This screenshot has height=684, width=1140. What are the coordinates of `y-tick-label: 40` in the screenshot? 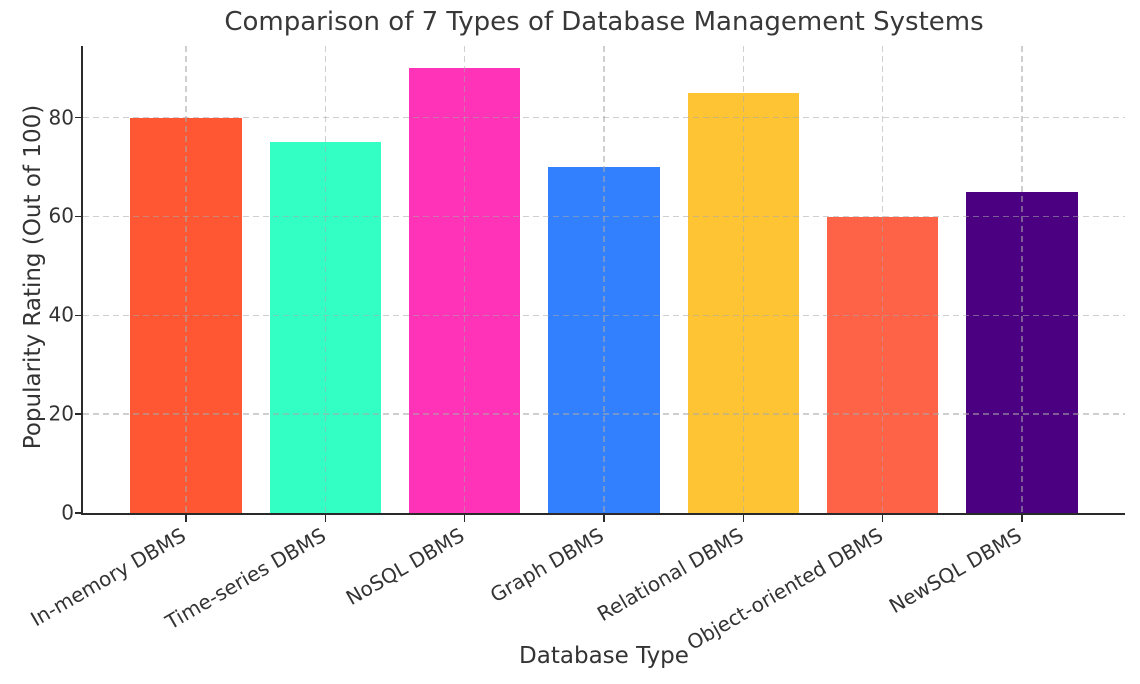 It's located at (61, 314).